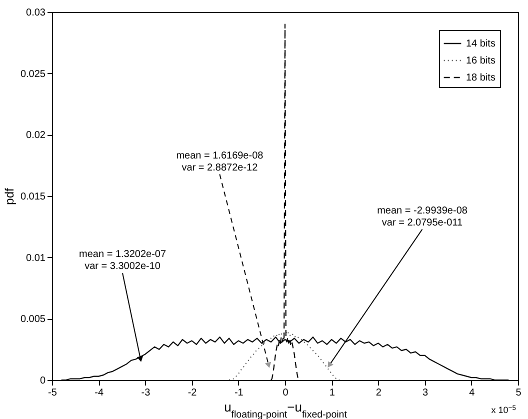 This screenshot has height=419, width=528. Describe the element at coordinates (425, 393) in the screenshot. I see `x-tick-label: 3` at that location.